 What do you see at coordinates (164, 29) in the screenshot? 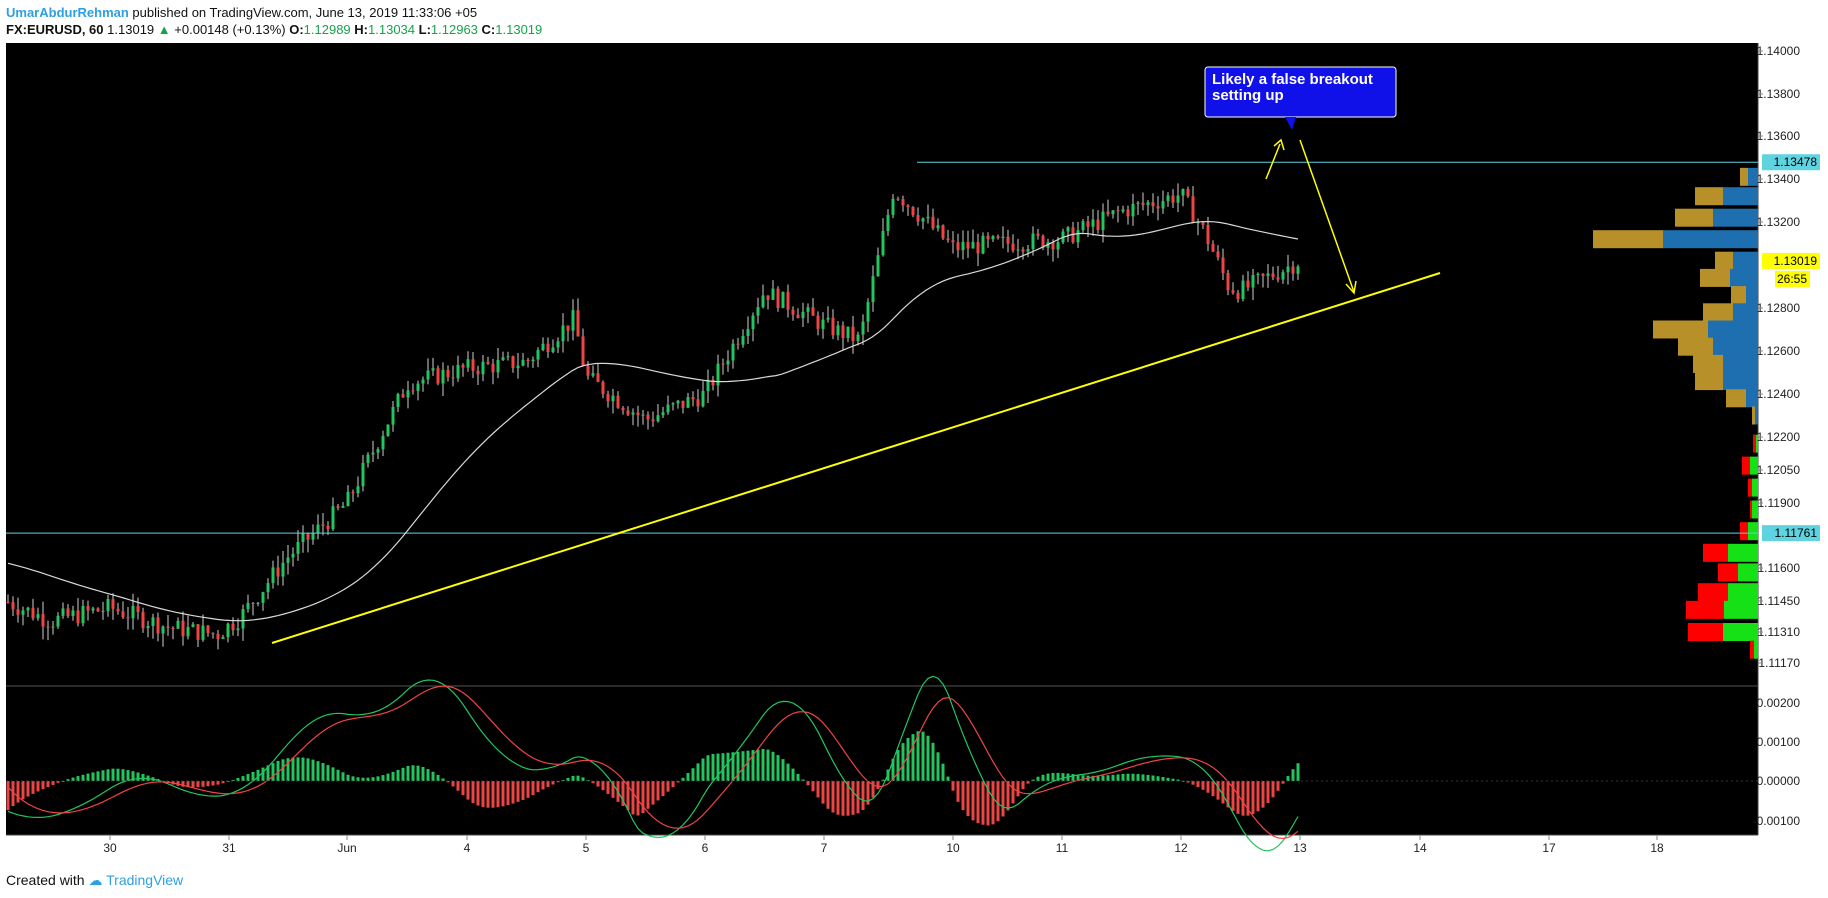
I see `up-arrow-icon: ▲` at bounding box center [164, 29].